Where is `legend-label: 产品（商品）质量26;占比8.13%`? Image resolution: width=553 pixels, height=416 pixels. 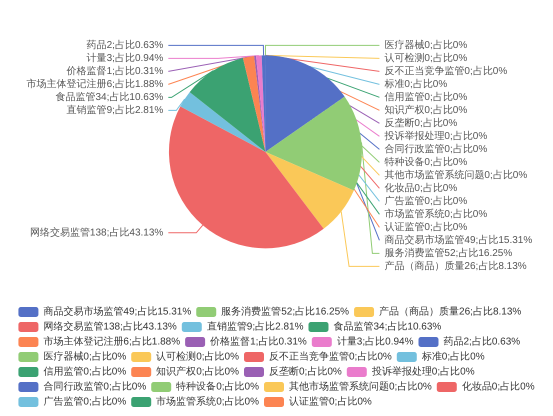 legend-label: 产品（商品）质量26;占比8.13% is located at coordinates (450, 312).